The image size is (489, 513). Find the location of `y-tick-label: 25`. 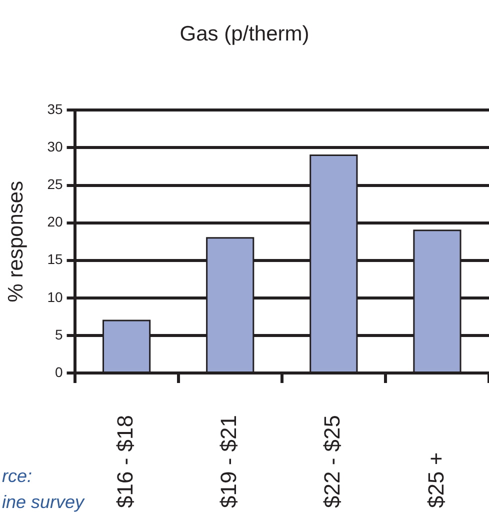

y-tick-label: 25 is located at coordinates (55, 184).